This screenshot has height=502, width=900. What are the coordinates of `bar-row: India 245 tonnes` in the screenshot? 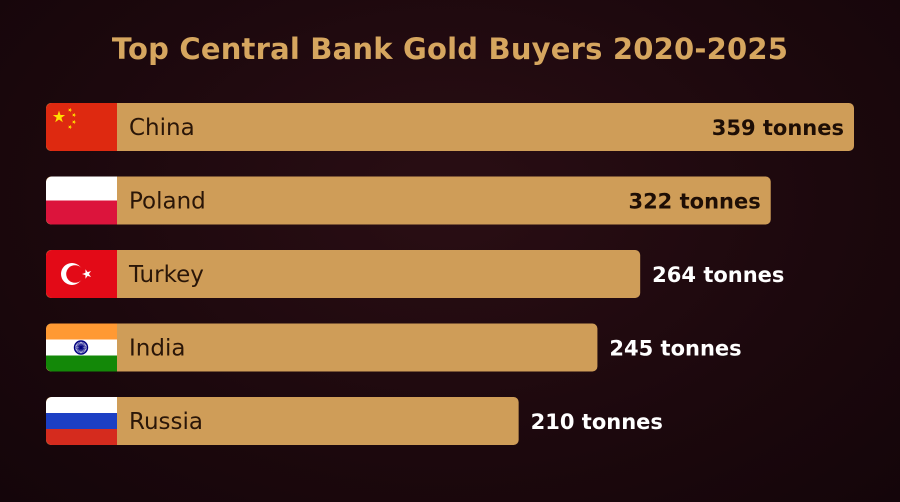 It's located at (394, 347).